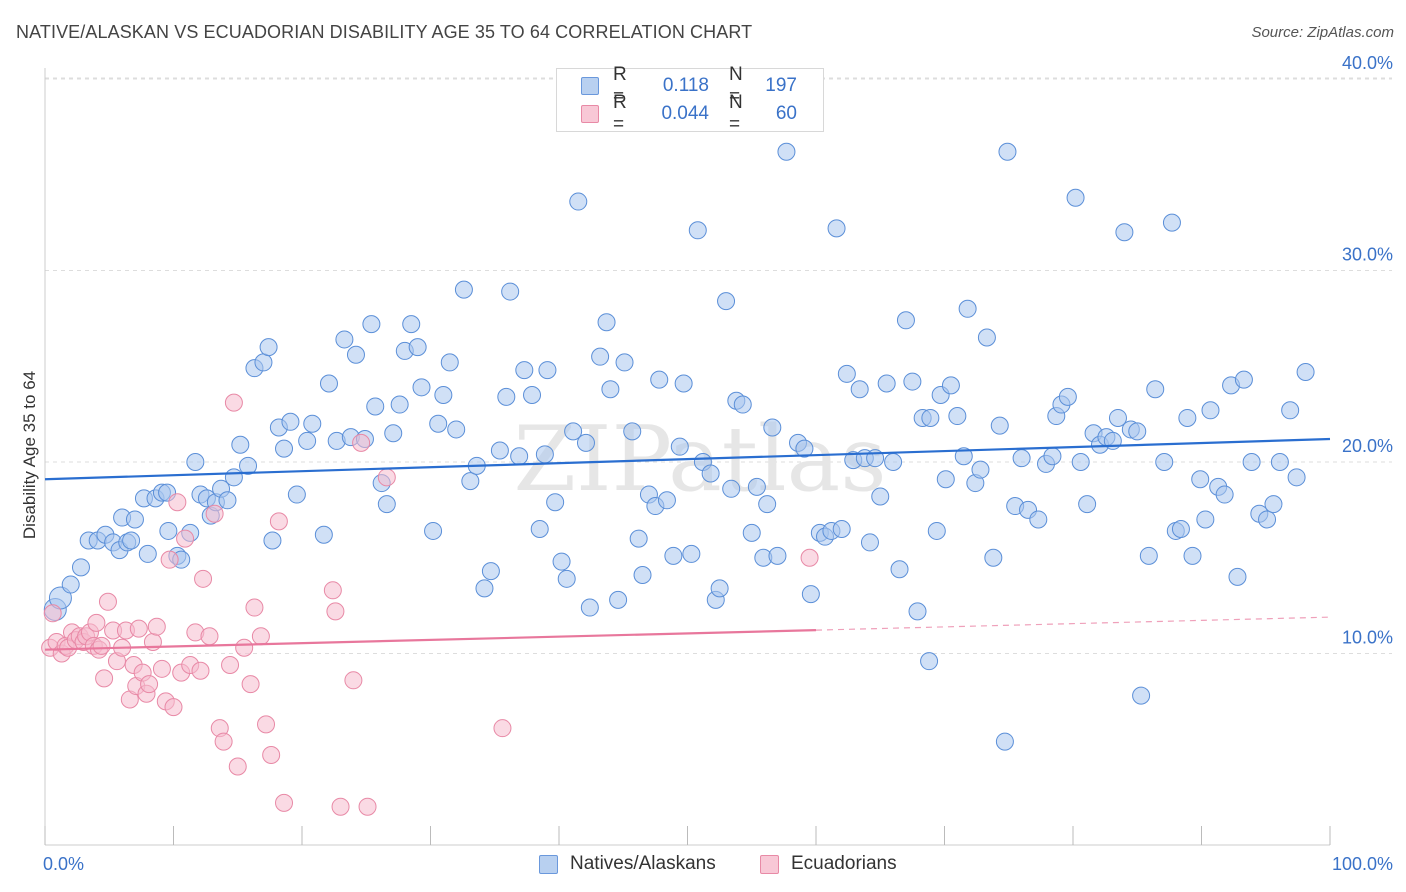  Describe the element at coordinates (690, 99) in the screenshot. I see `correlation-stats-box: R = 0.118 N = 197 R = 0.044 N = 60` at that location.